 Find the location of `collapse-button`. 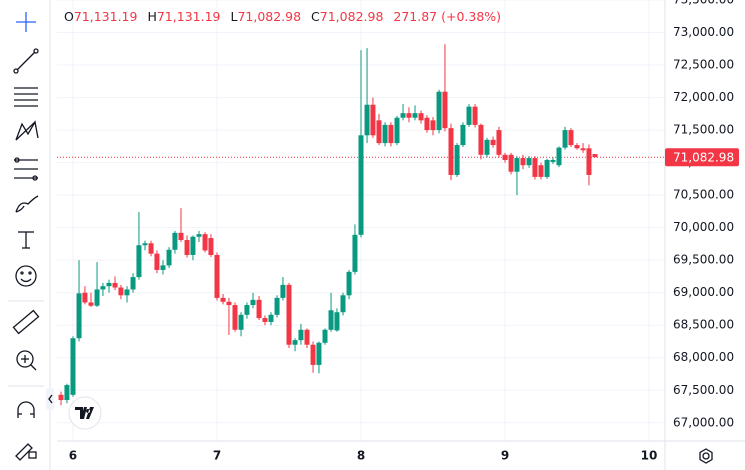

collapse-button is located at coordinates (50, 399).